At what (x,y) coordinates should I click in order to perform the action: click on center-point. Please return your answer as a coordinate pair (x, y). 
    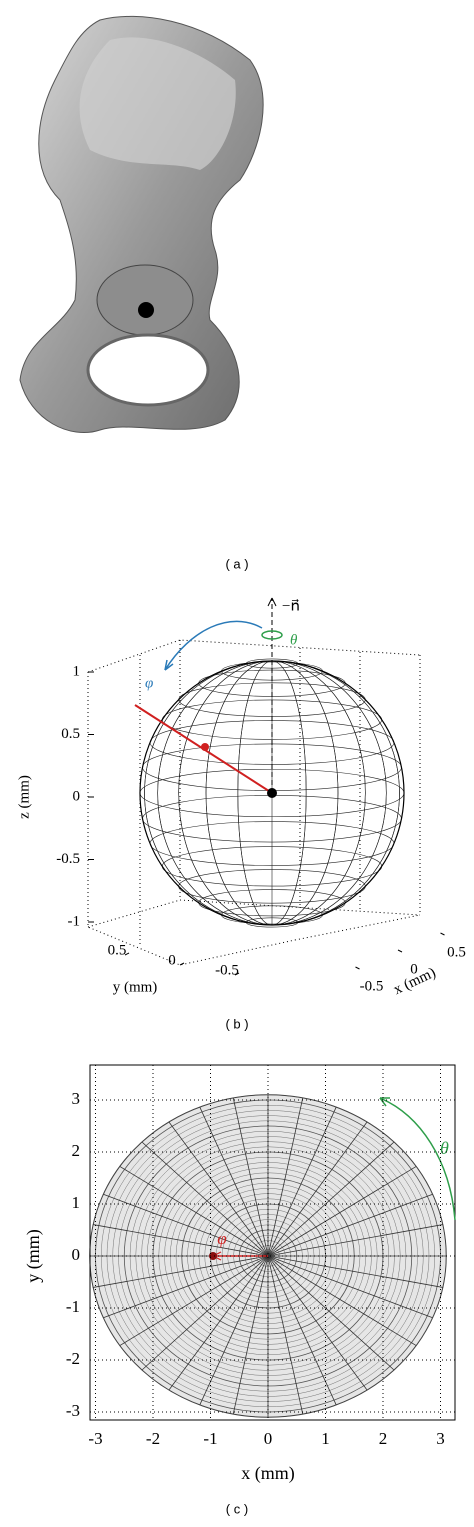
    Looking at the image, I should click on (272, 793).